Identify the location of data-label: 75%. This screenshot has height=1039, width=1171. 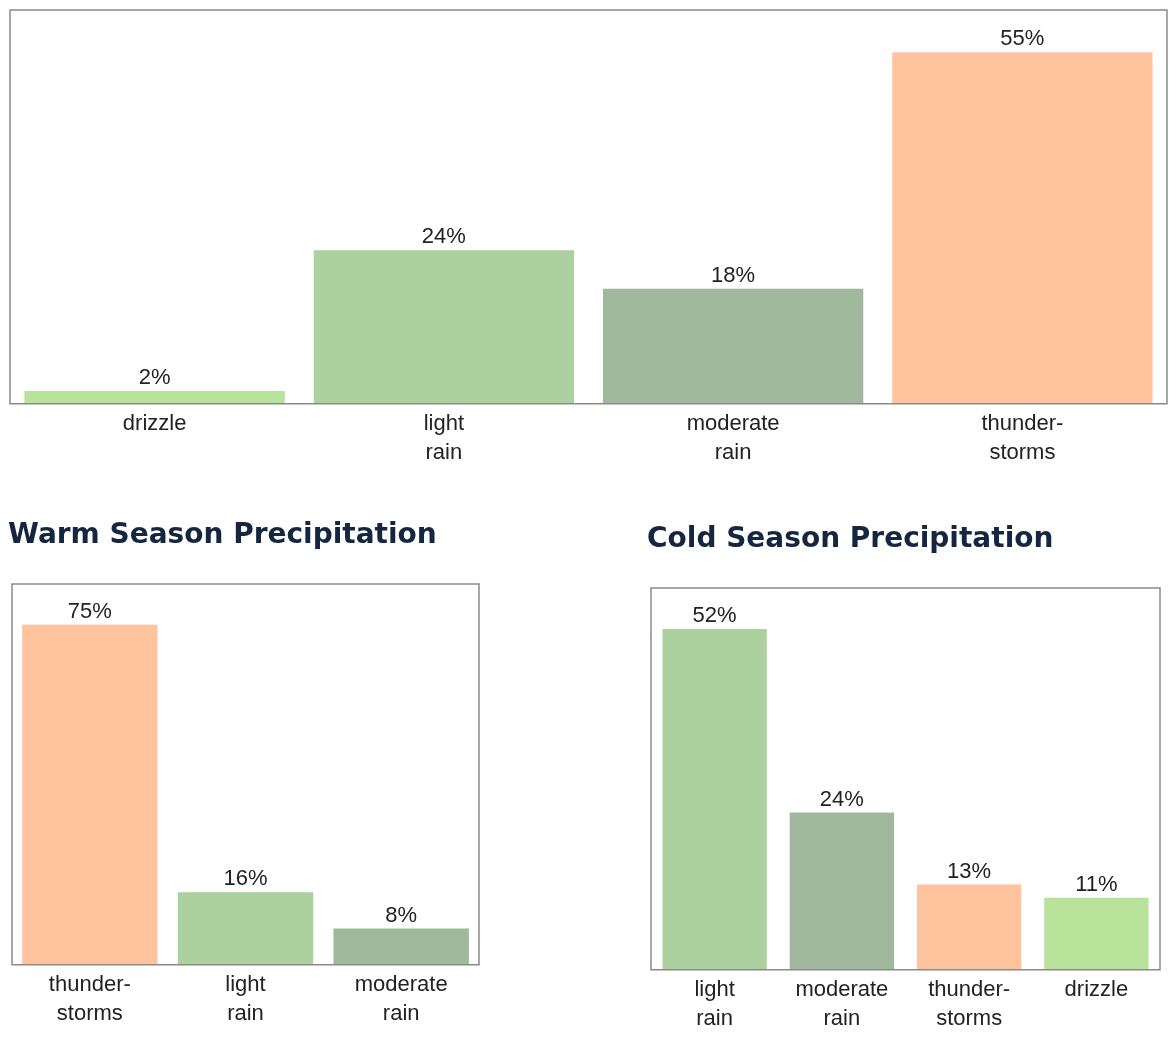
(89, 610).